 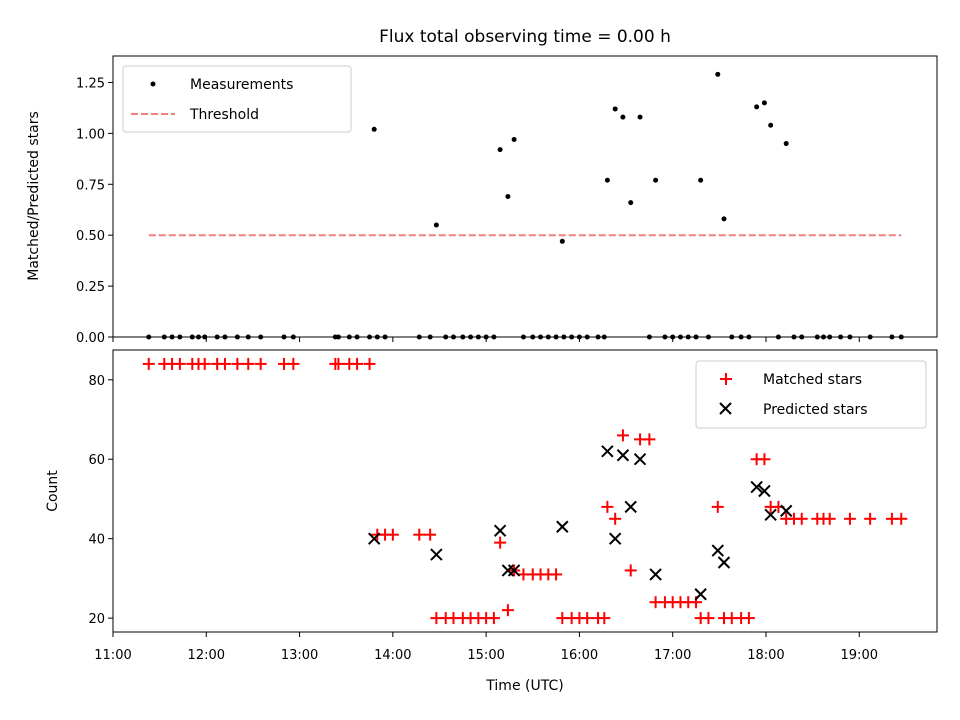 I want to click on legend-matched-label: Matched stars, so click(x=812, y=380).